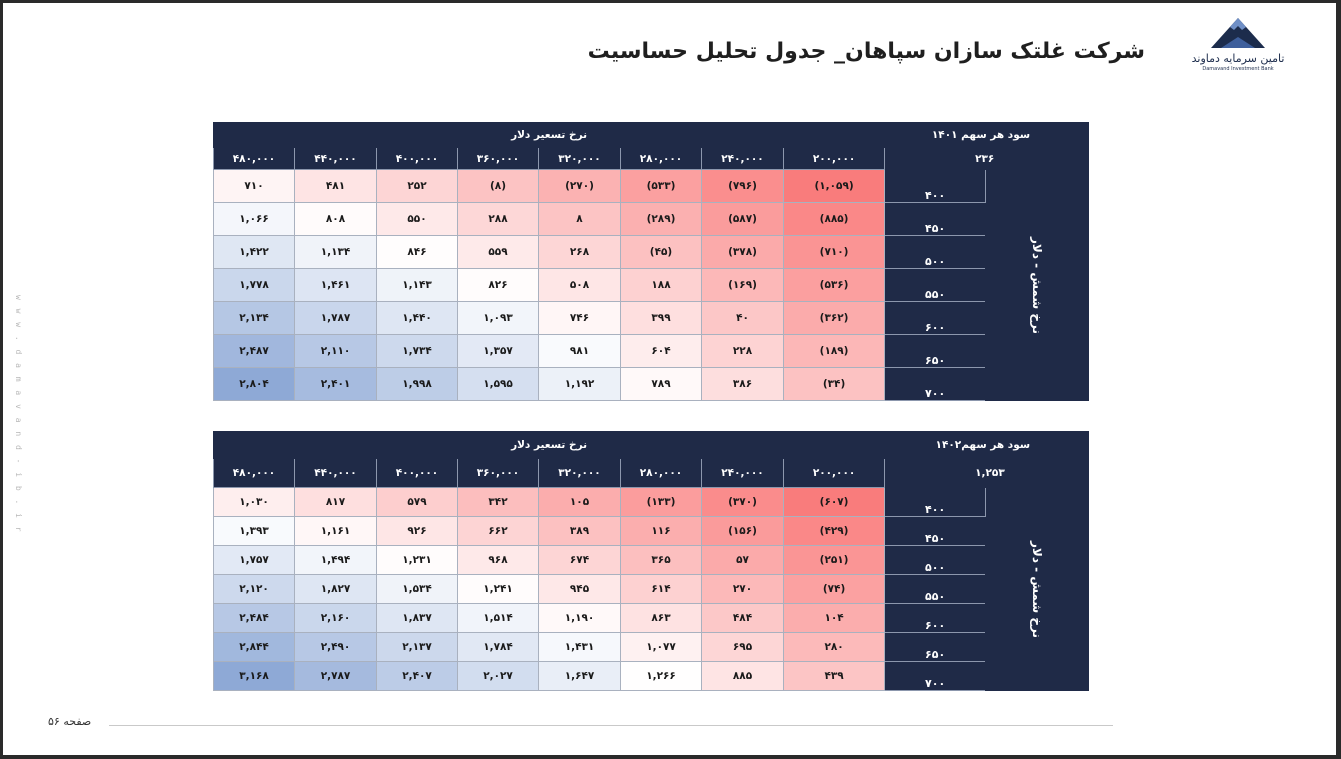 The width and height of the screenshot is (1341, 759). What do you see at coordinates (579, 618) in the screenshot?
I see `value-cell: ۱,۱۹۰` at bounding box center [579, 618].